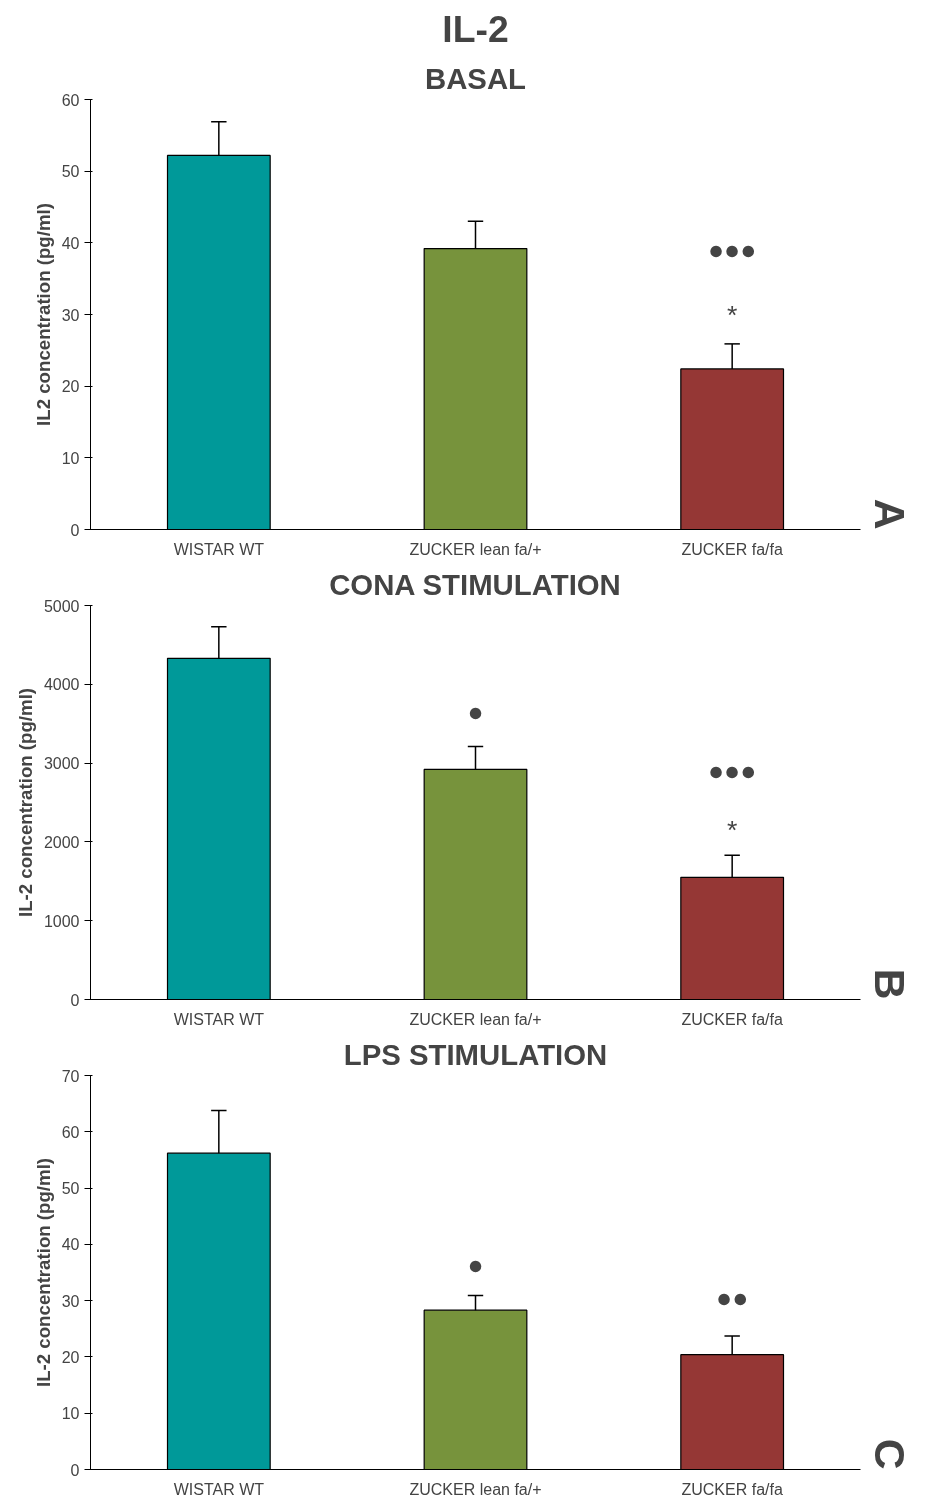  What do you see at coordinates (889, 984) in the screenshot?
I see `text: B` at bounding box center [889, 984].